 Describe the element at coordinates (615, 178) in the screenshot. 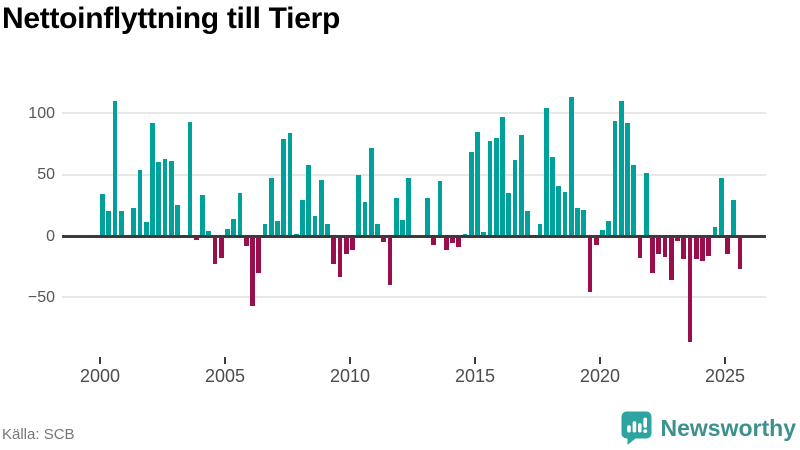

I see `bar-q82` at that location.